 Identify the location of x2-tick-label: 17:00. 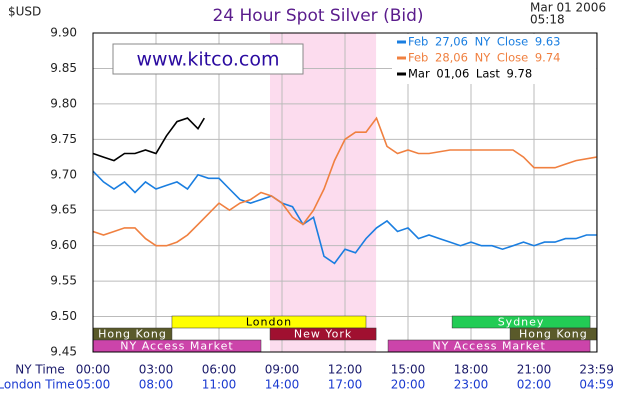
(345, 385).